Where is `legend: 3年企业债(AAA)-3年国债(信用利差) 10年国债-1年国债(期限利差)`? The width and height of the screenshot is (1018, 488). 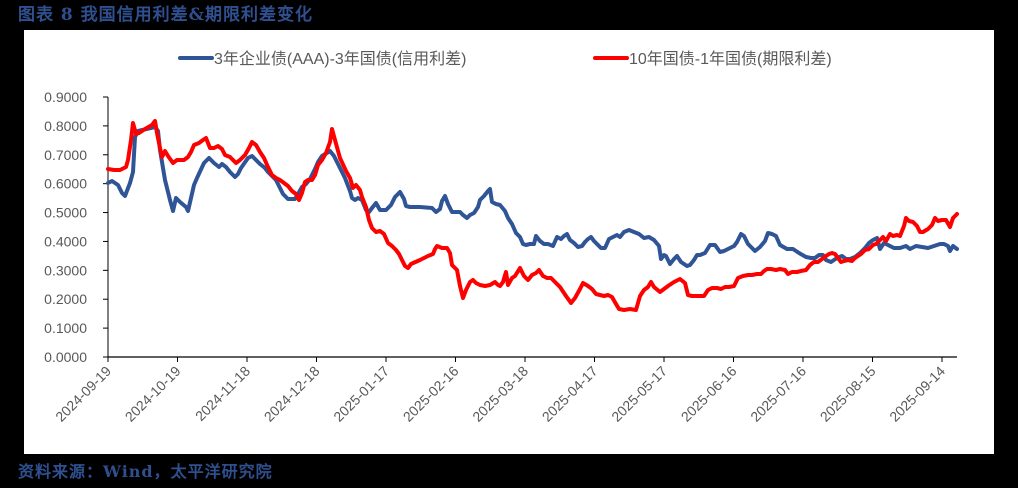
legend: 3年企业债(AAA)-3年国债(信用利差) 10年国债-1年国债(期限利差) is located at coordinates (505, 59).